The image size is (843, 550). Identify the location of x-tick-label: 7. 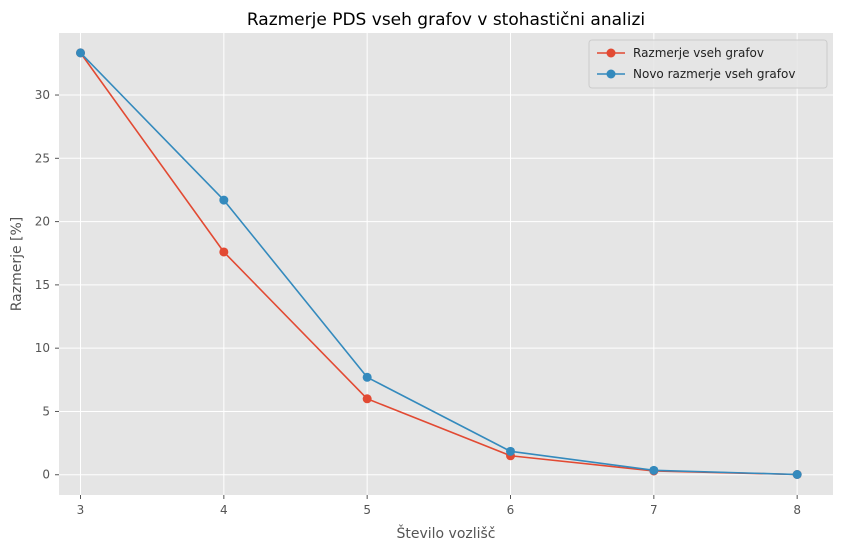
(654, 510).